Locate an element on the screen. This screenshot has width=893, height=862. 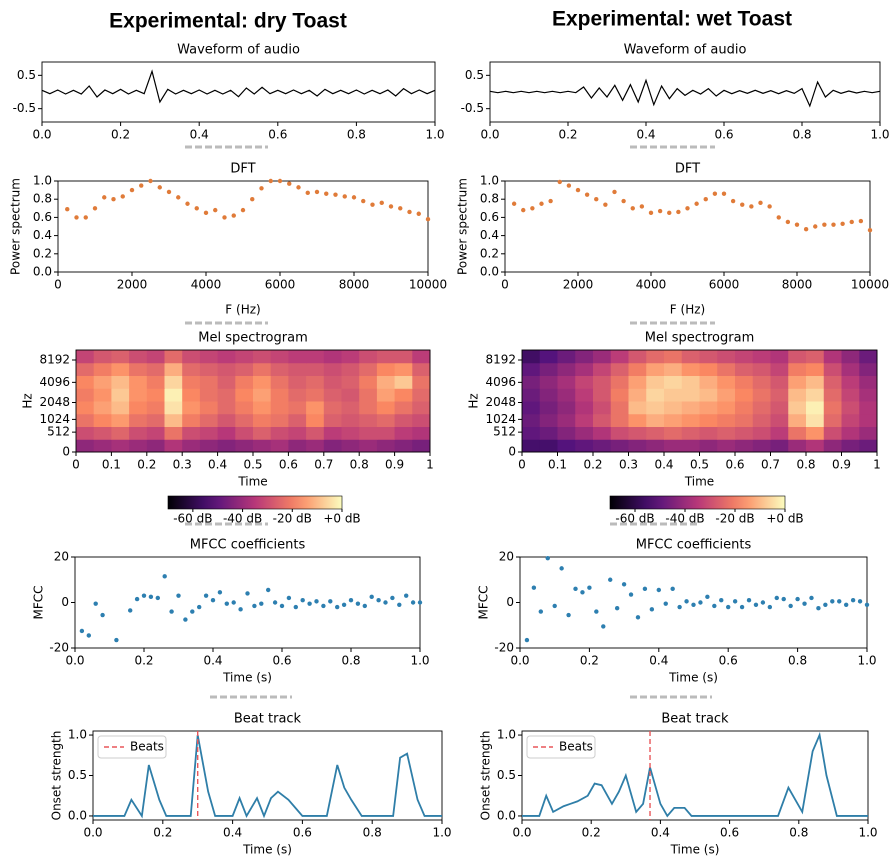
y-tick-label: 4096 is located at coordinates (54, 382).